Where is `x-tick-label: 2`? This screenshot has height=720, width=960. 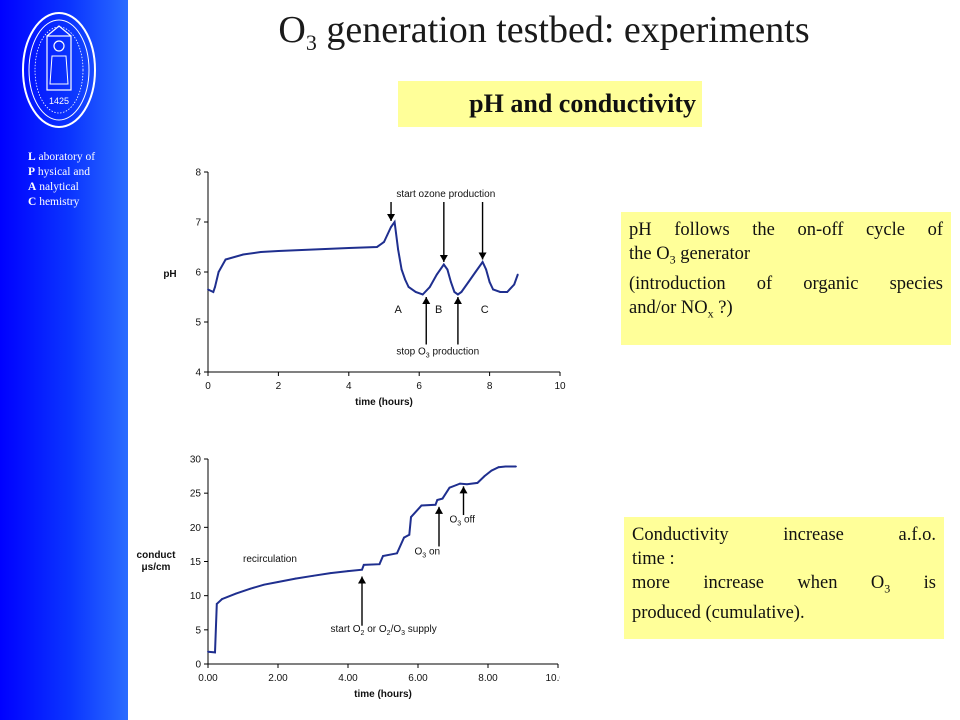 x-tick-label: 2 is located at coordinates (279, 386).